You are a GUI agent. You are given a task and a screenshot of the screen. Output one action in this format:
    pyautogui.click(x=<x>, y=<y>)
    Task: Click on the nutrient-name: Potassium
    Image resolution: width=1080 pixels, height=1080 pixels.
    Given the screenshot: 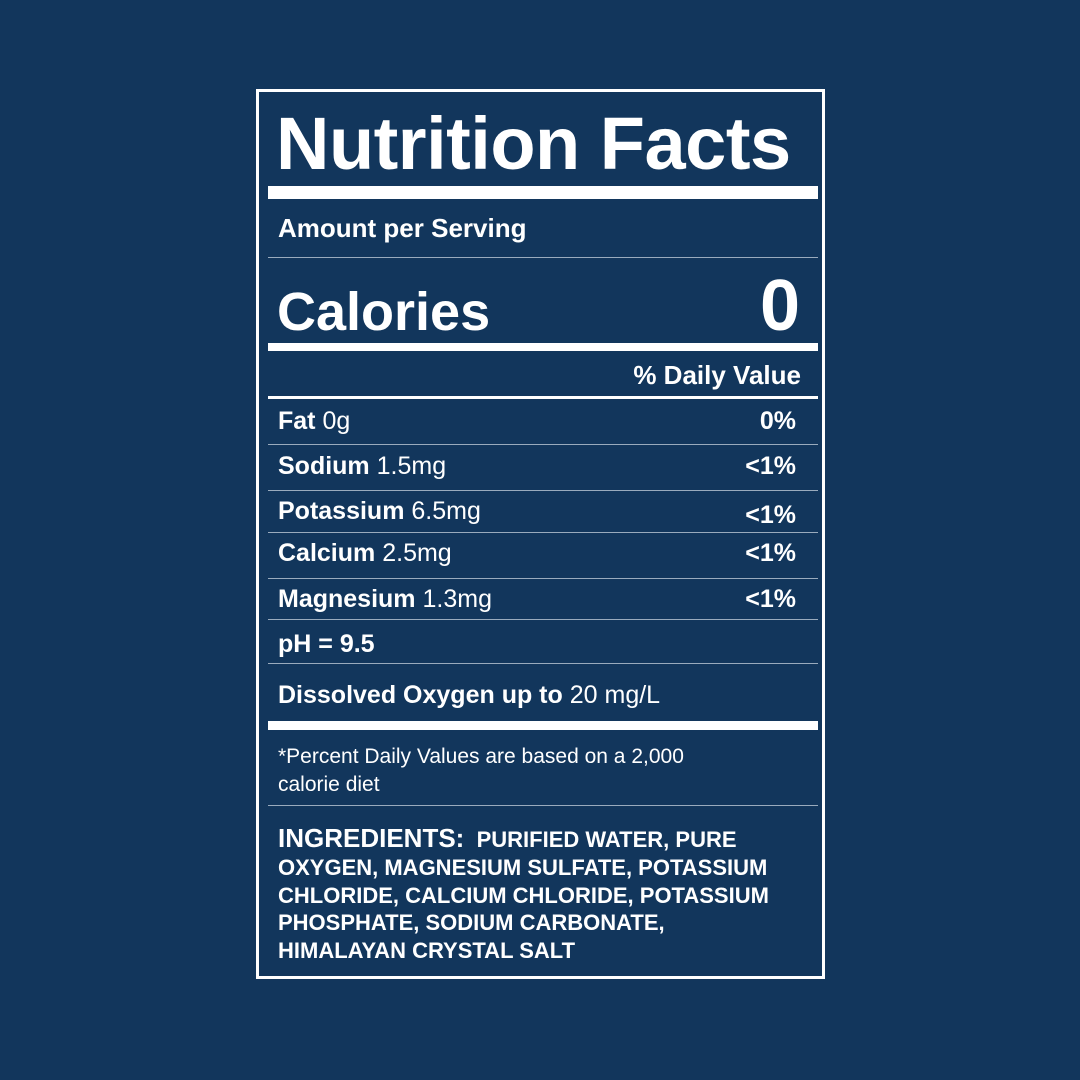 What is the action you would take?
    pyautogui.click(x=341, y=511)
    